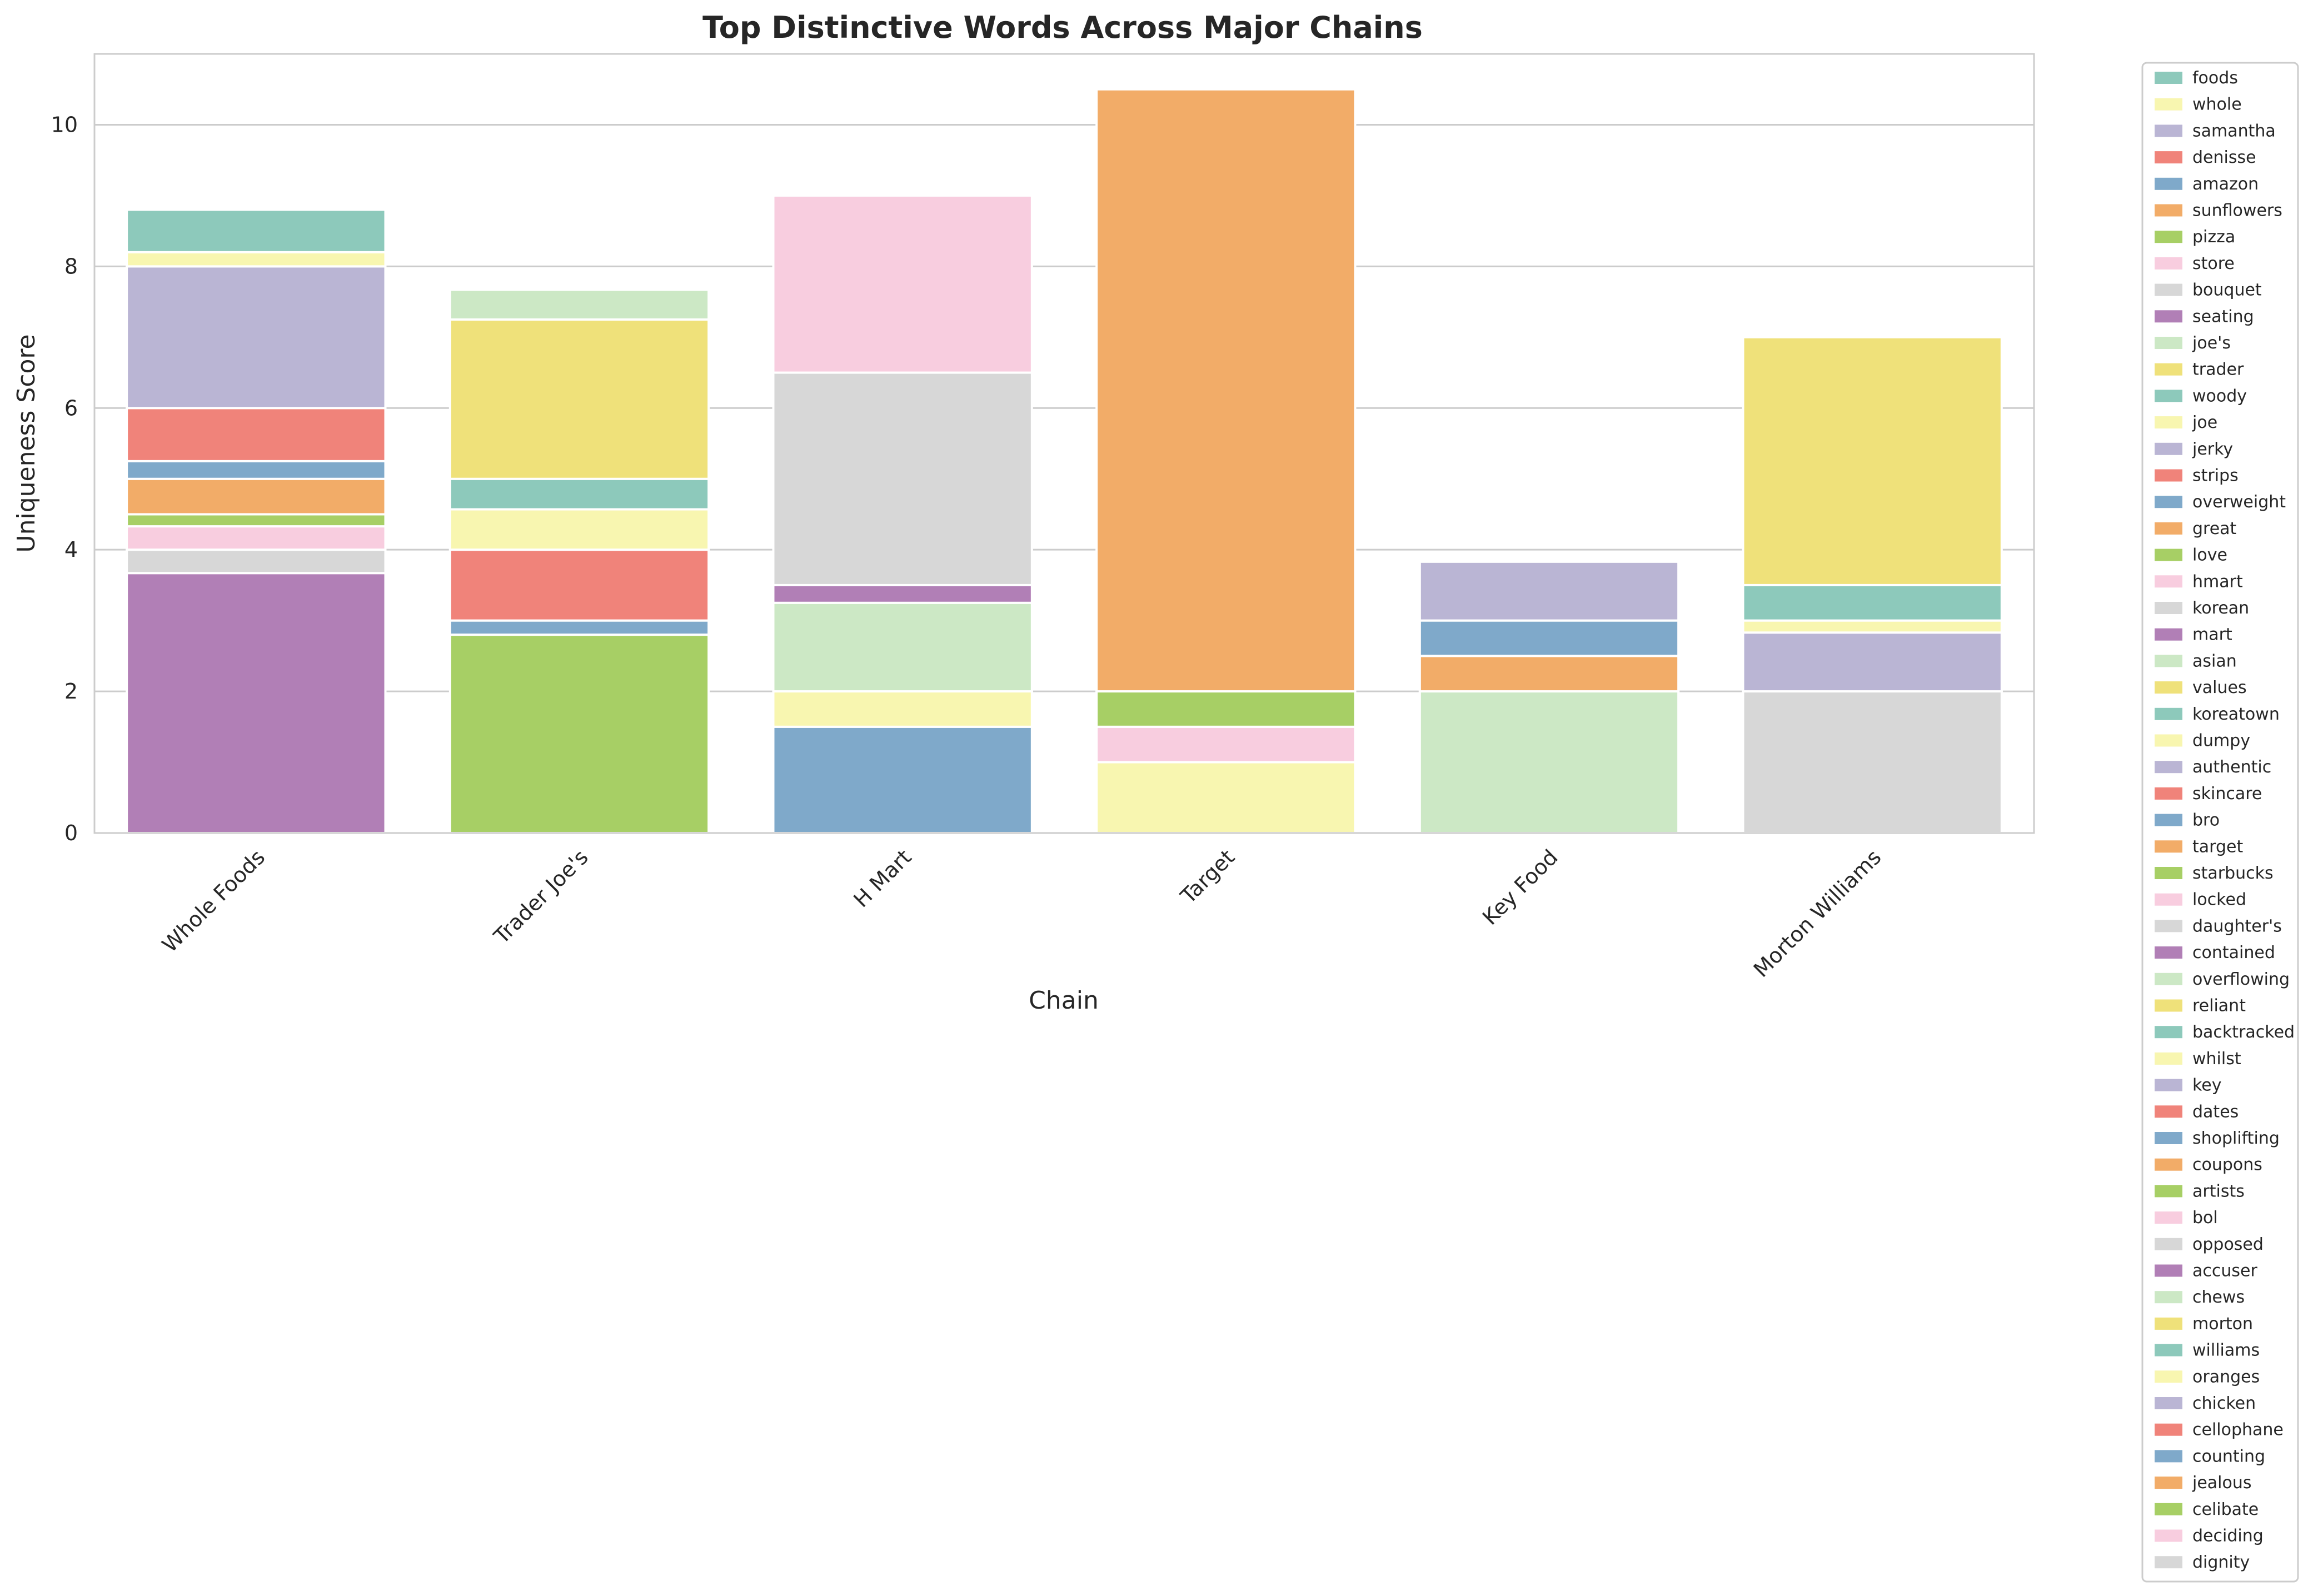 Image resolution: width=2323 pixels, height=1596 pixels. Describe the element at coordinates (2236, 715) in the screenshot. I see `legend-label: koreatown` at that location.